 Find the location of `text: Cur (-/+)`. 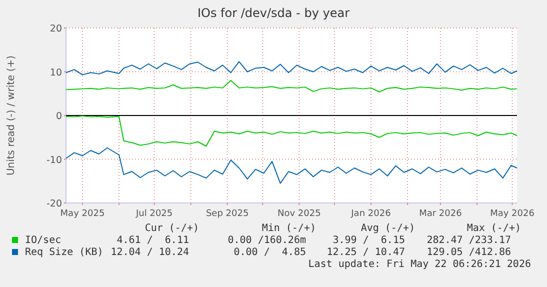

text: Cur (-/+) is located at coordinates (171, 228).